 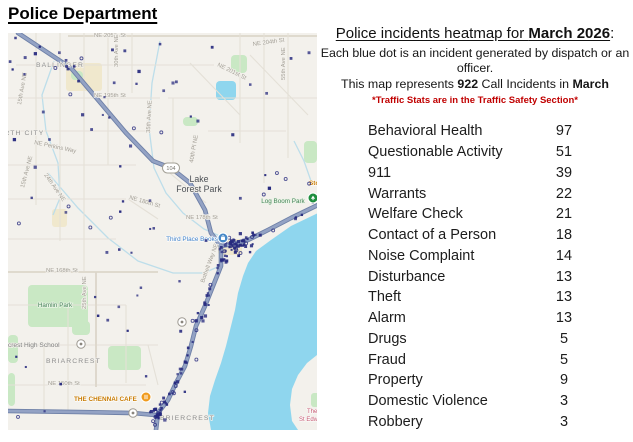 I want to click on incident-row: Welfare Check 21, so click(x=476, y=214).